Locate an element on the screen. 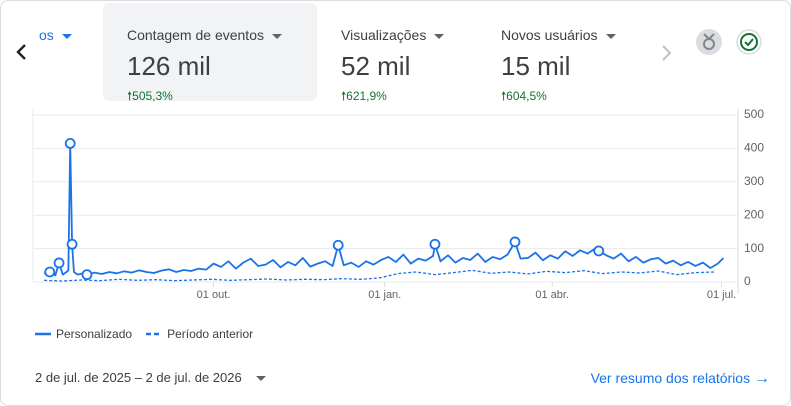 The image size is (791, 406). x-tick-label: 01 jul. is located at coordinates (721, 295).